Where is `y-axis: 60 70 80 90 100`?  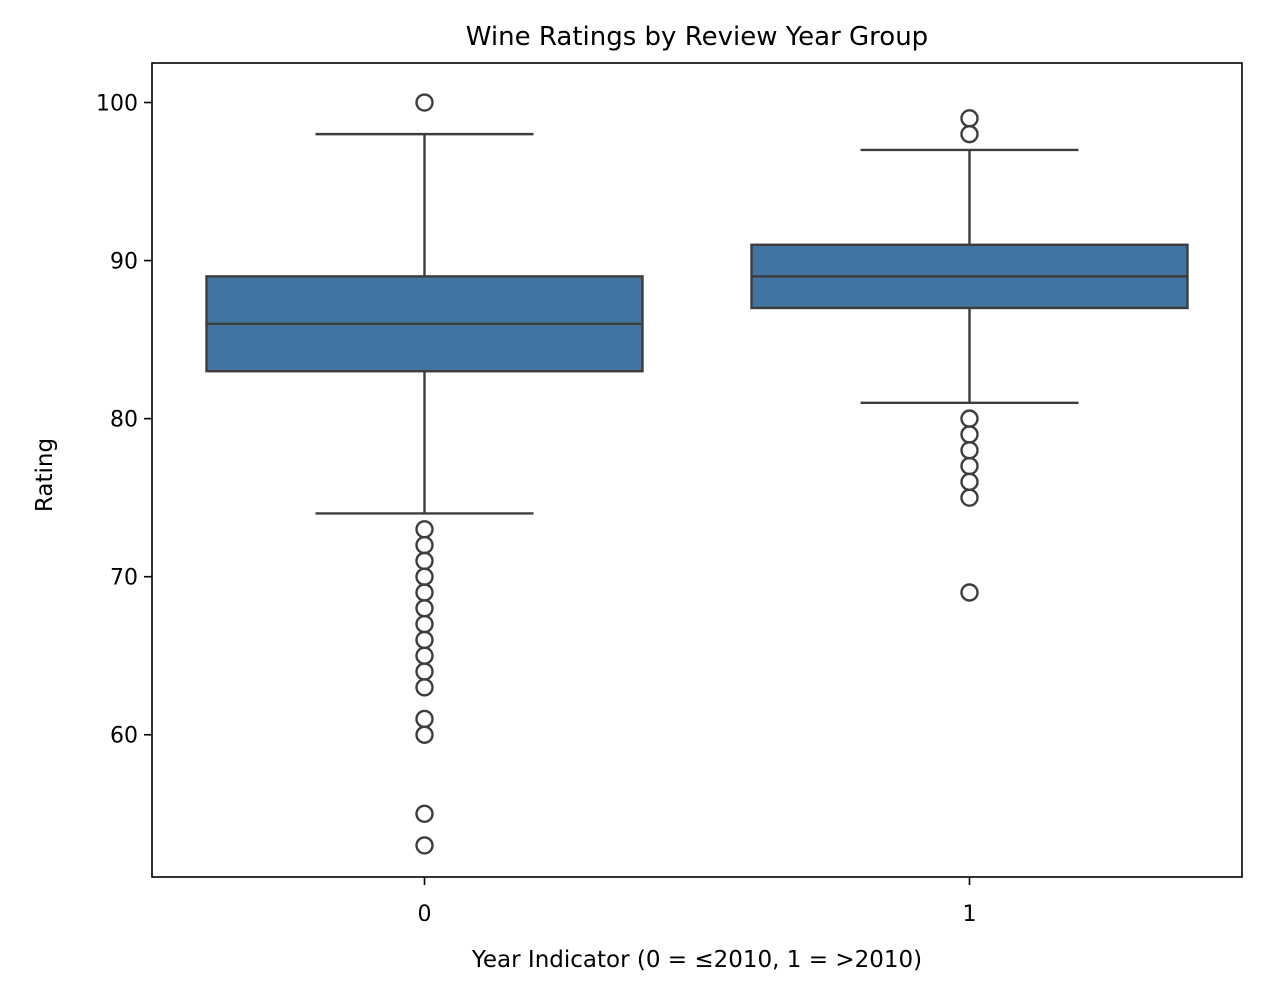 y-axis: 60 70 80 90 100 is located at coordinates (124, 420).